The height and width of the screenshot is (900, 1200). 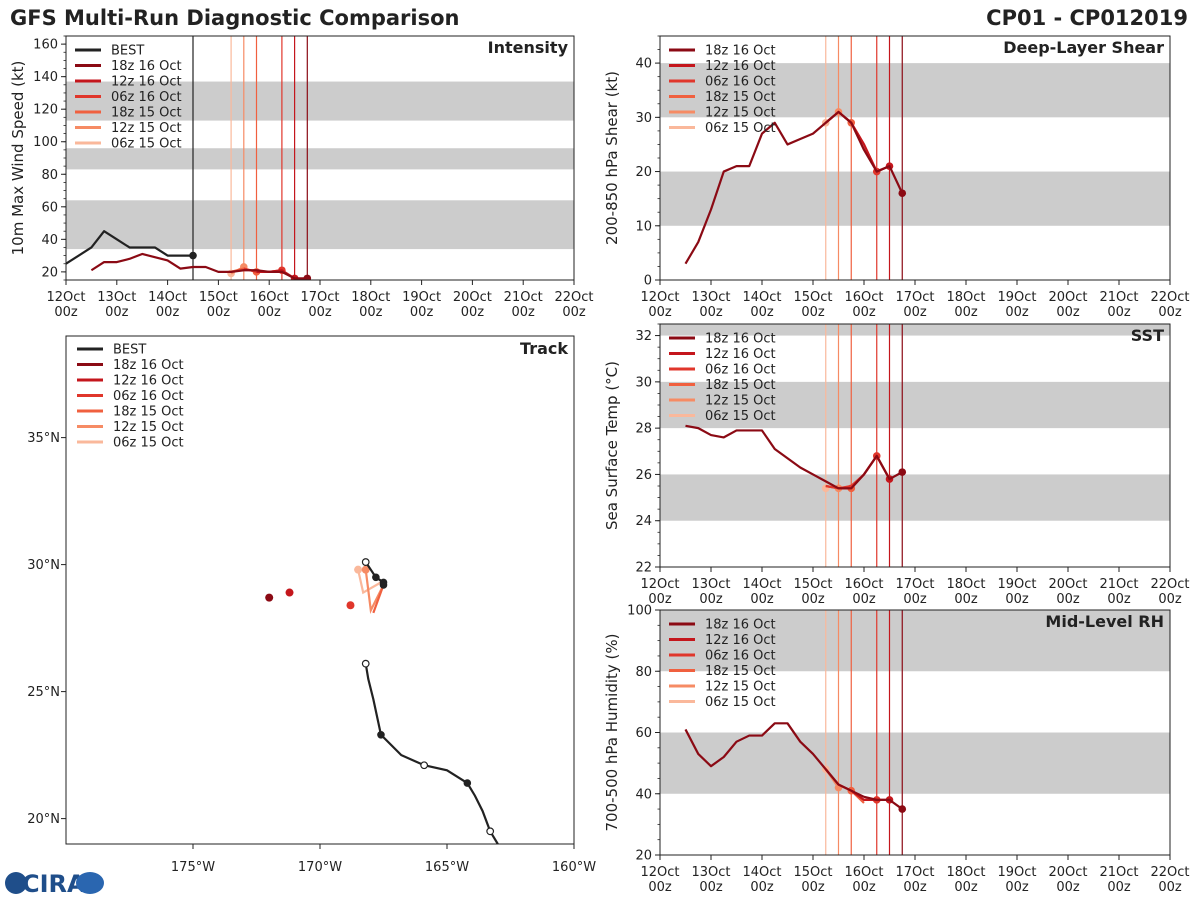 I want to click on logo-globe-icon, so click(x=16, y=883).